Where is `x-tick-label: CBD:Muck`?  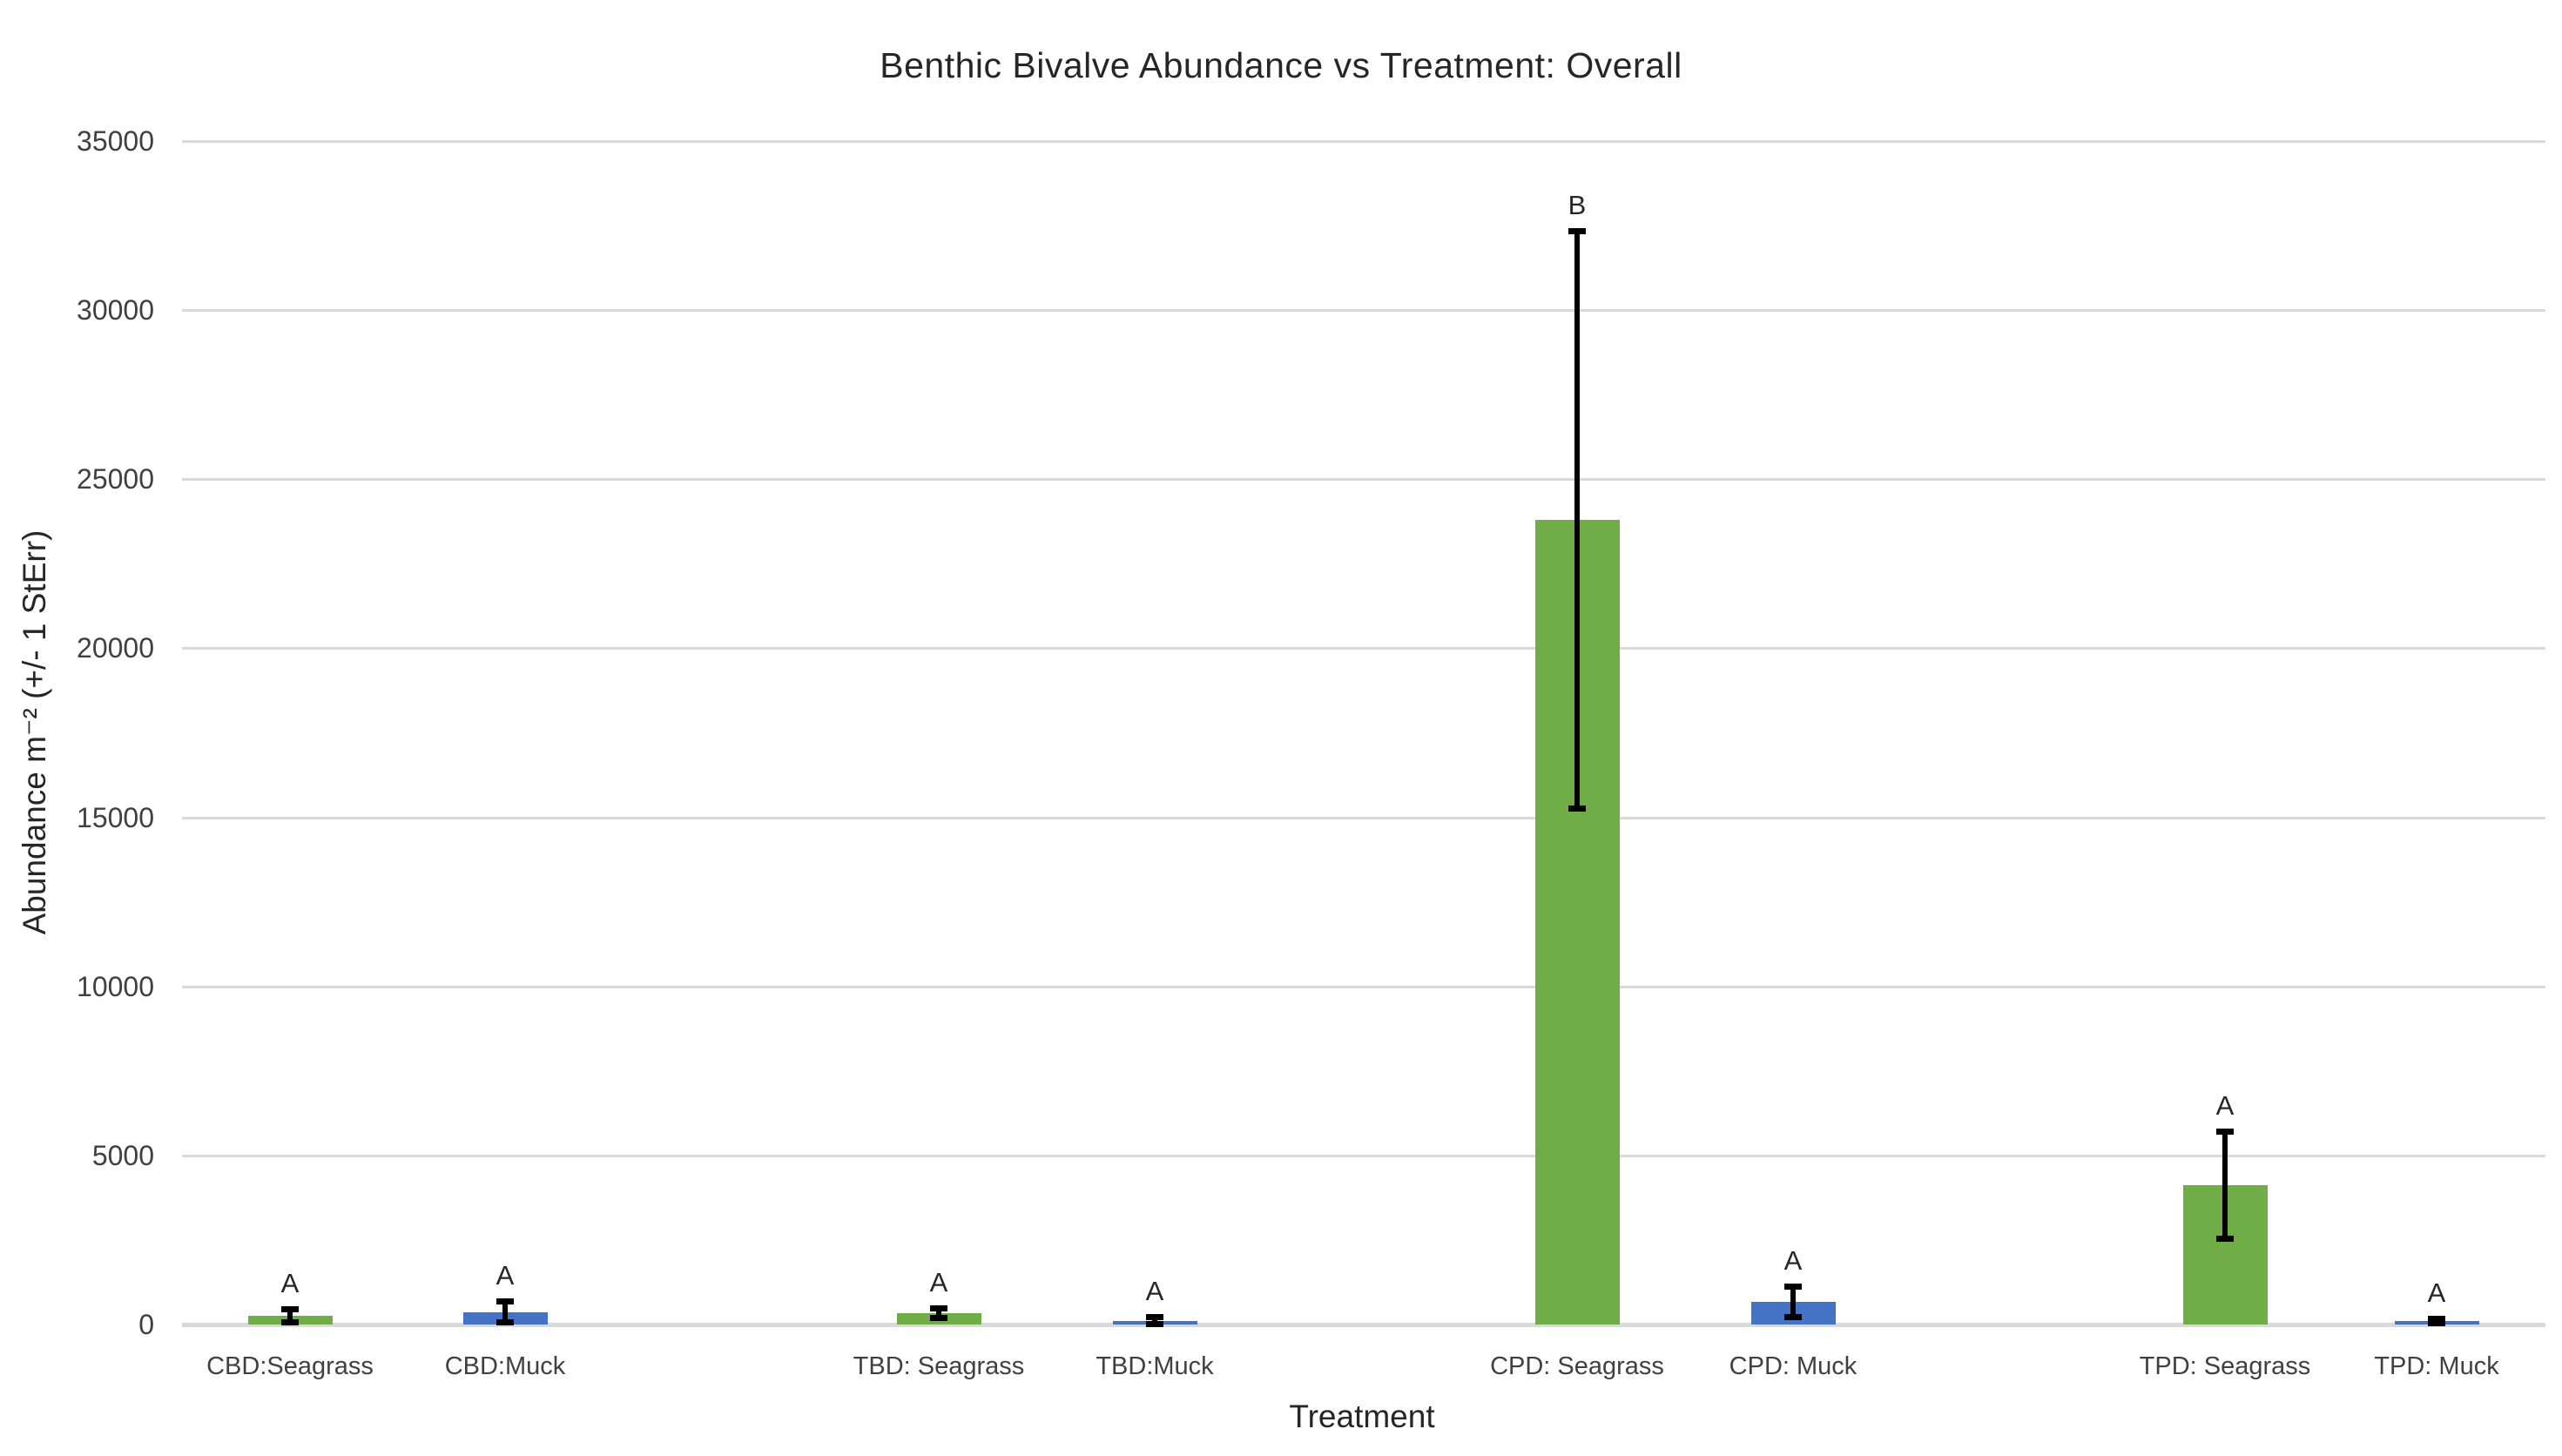 x-tick-label: CBD:Muck is located at coordinates (505, 1366).